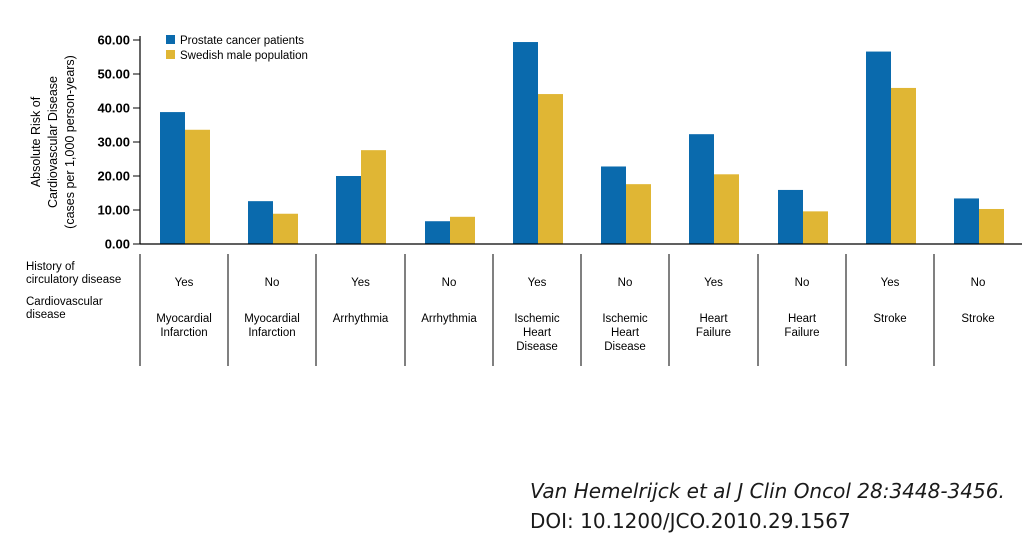 Image resolution: width=1032 pixels, height=550 pixels. I want to click on y-axis-title-line: Cardiovascular Disease, so click(53, 142).